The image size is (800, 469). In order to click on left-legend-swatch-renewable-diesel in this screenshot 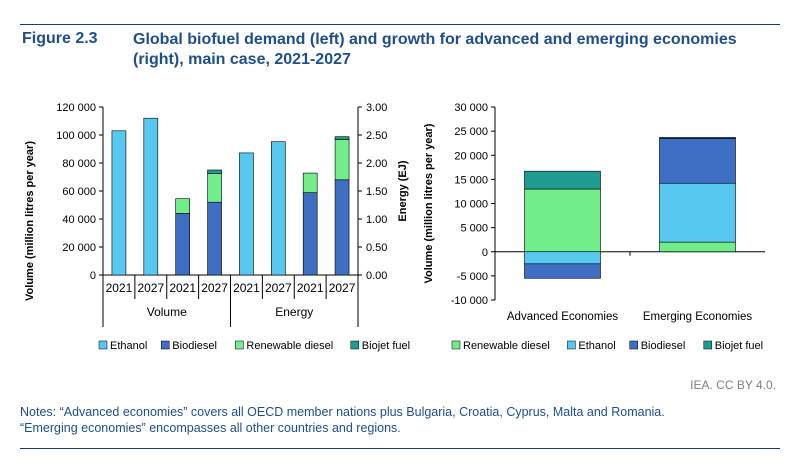, I will do `click(239, 345)`.